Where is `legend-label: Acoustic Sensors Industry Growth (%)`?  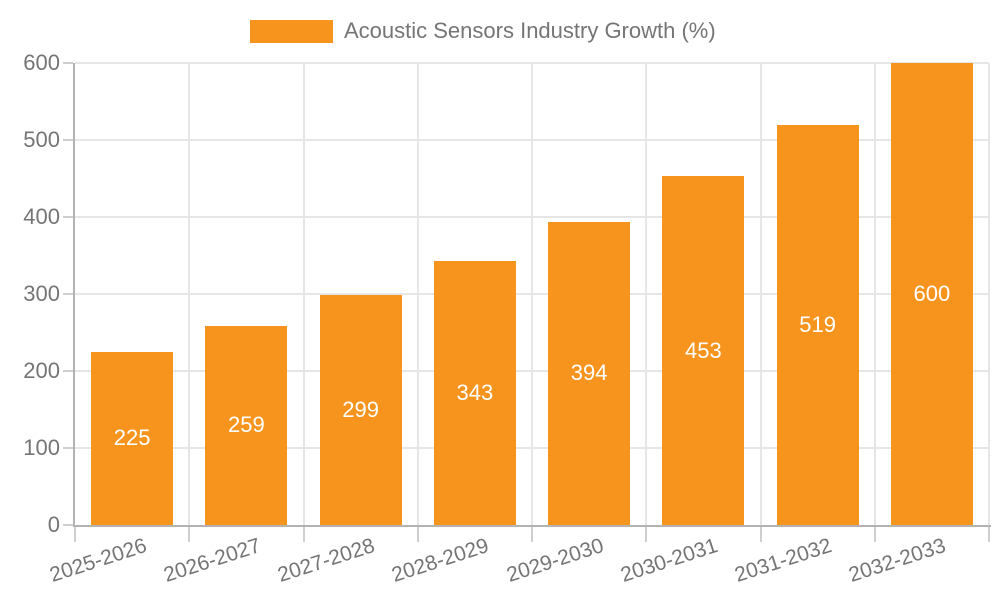
legend-label: Acoustic Sensors Industry Growth (%) is located at coordinates (530, 30).